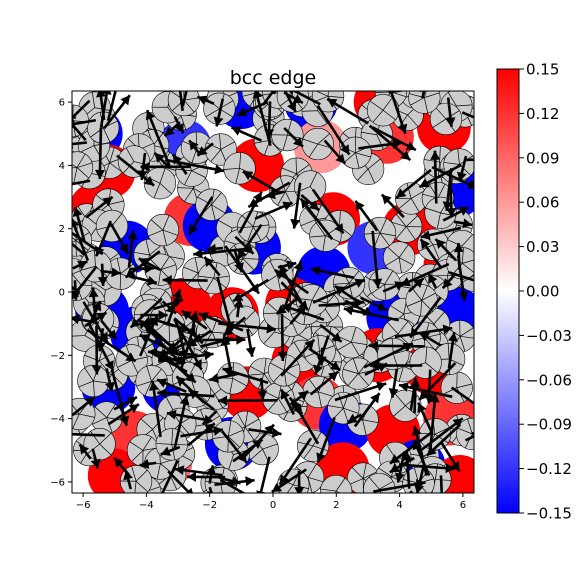 The height and width of the screenshot is (576, 576). Describe the element at coordinates (62, 229) in the screenshot. I see `y-tick-label: 2` at that location.